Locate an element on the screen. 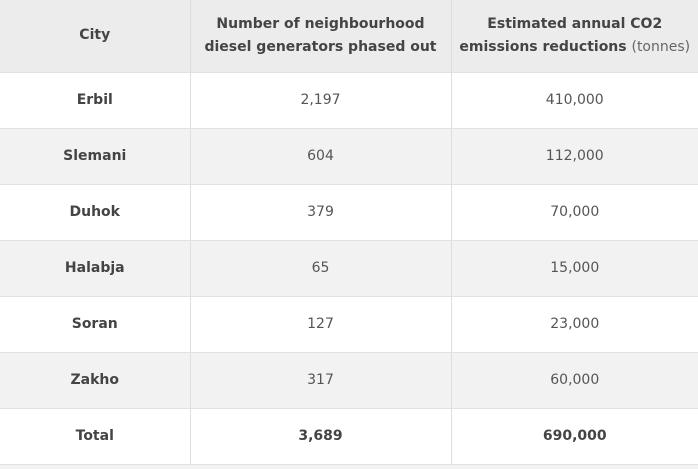 This screenshot has height=469, width=698. co2-cell: 112,000 is located at coordinates (574, 156).